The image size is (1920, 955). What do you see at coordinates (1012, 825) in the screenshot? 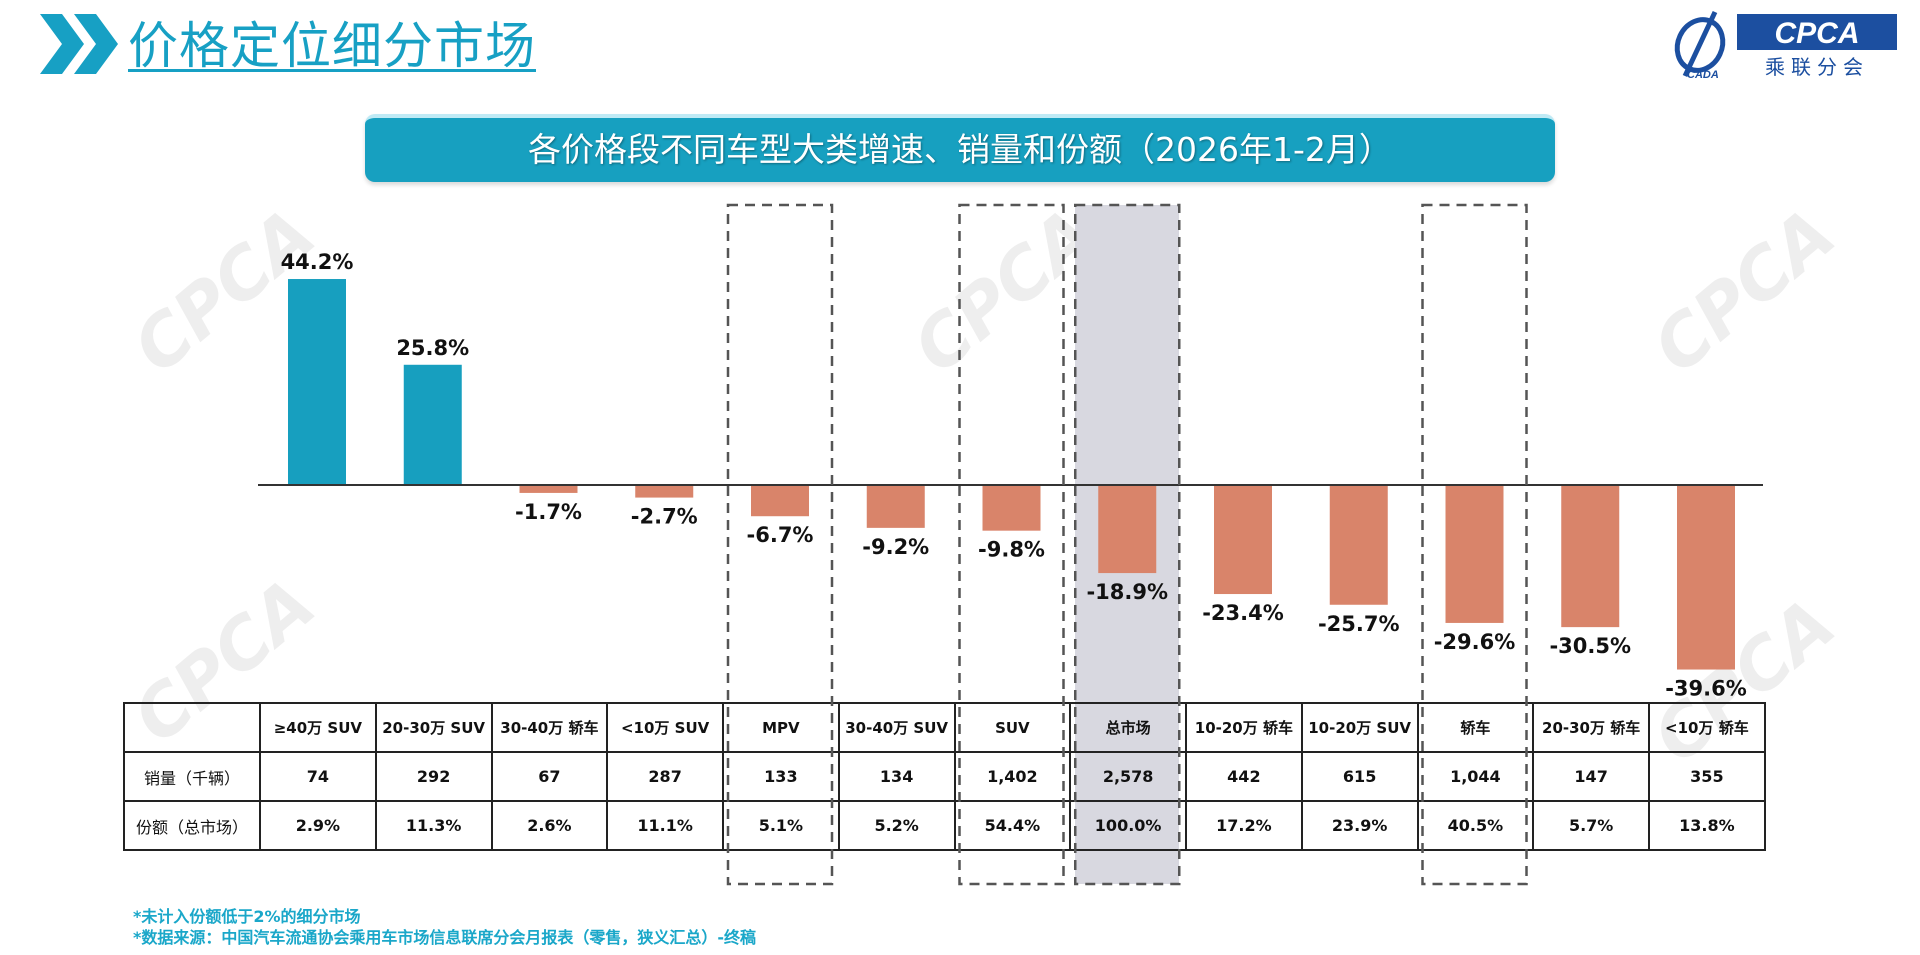
I see `table-cell: 54.4%` at bounding box center [1012, 825].